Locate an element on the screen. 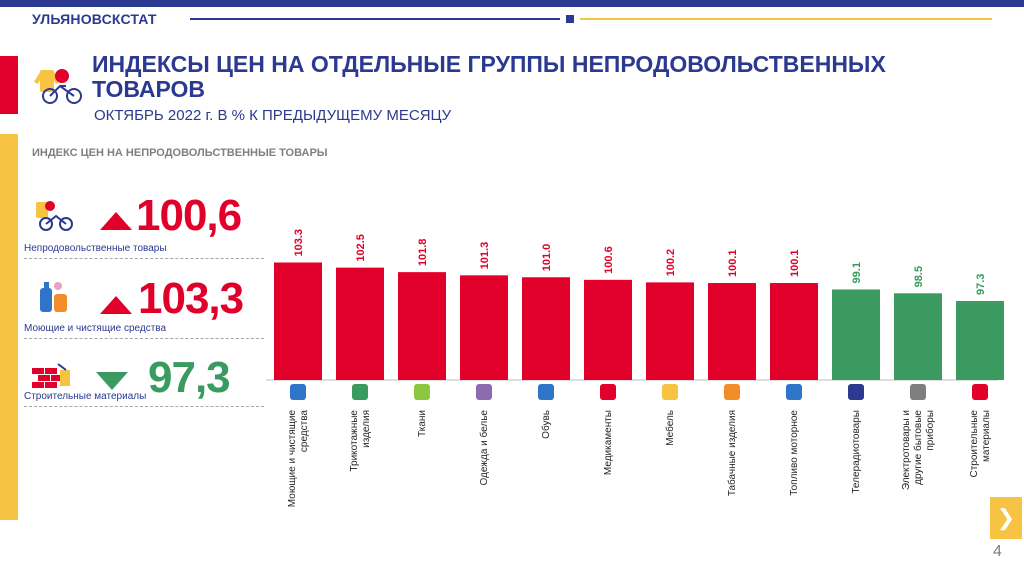 This screenshot has width=1024, height=576. category-label: Топливо моторное is located at coordinates (794, 453).